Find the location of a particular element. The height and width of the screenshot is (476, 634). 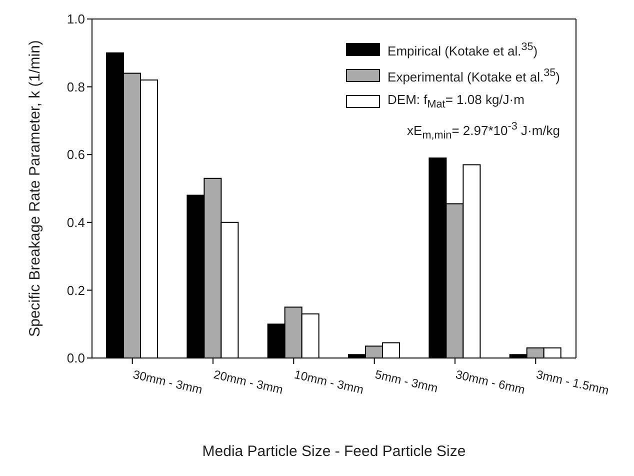

legend-label: Empirical (Kotake et al.$^{35}$) is located at coordinates (463, 50).